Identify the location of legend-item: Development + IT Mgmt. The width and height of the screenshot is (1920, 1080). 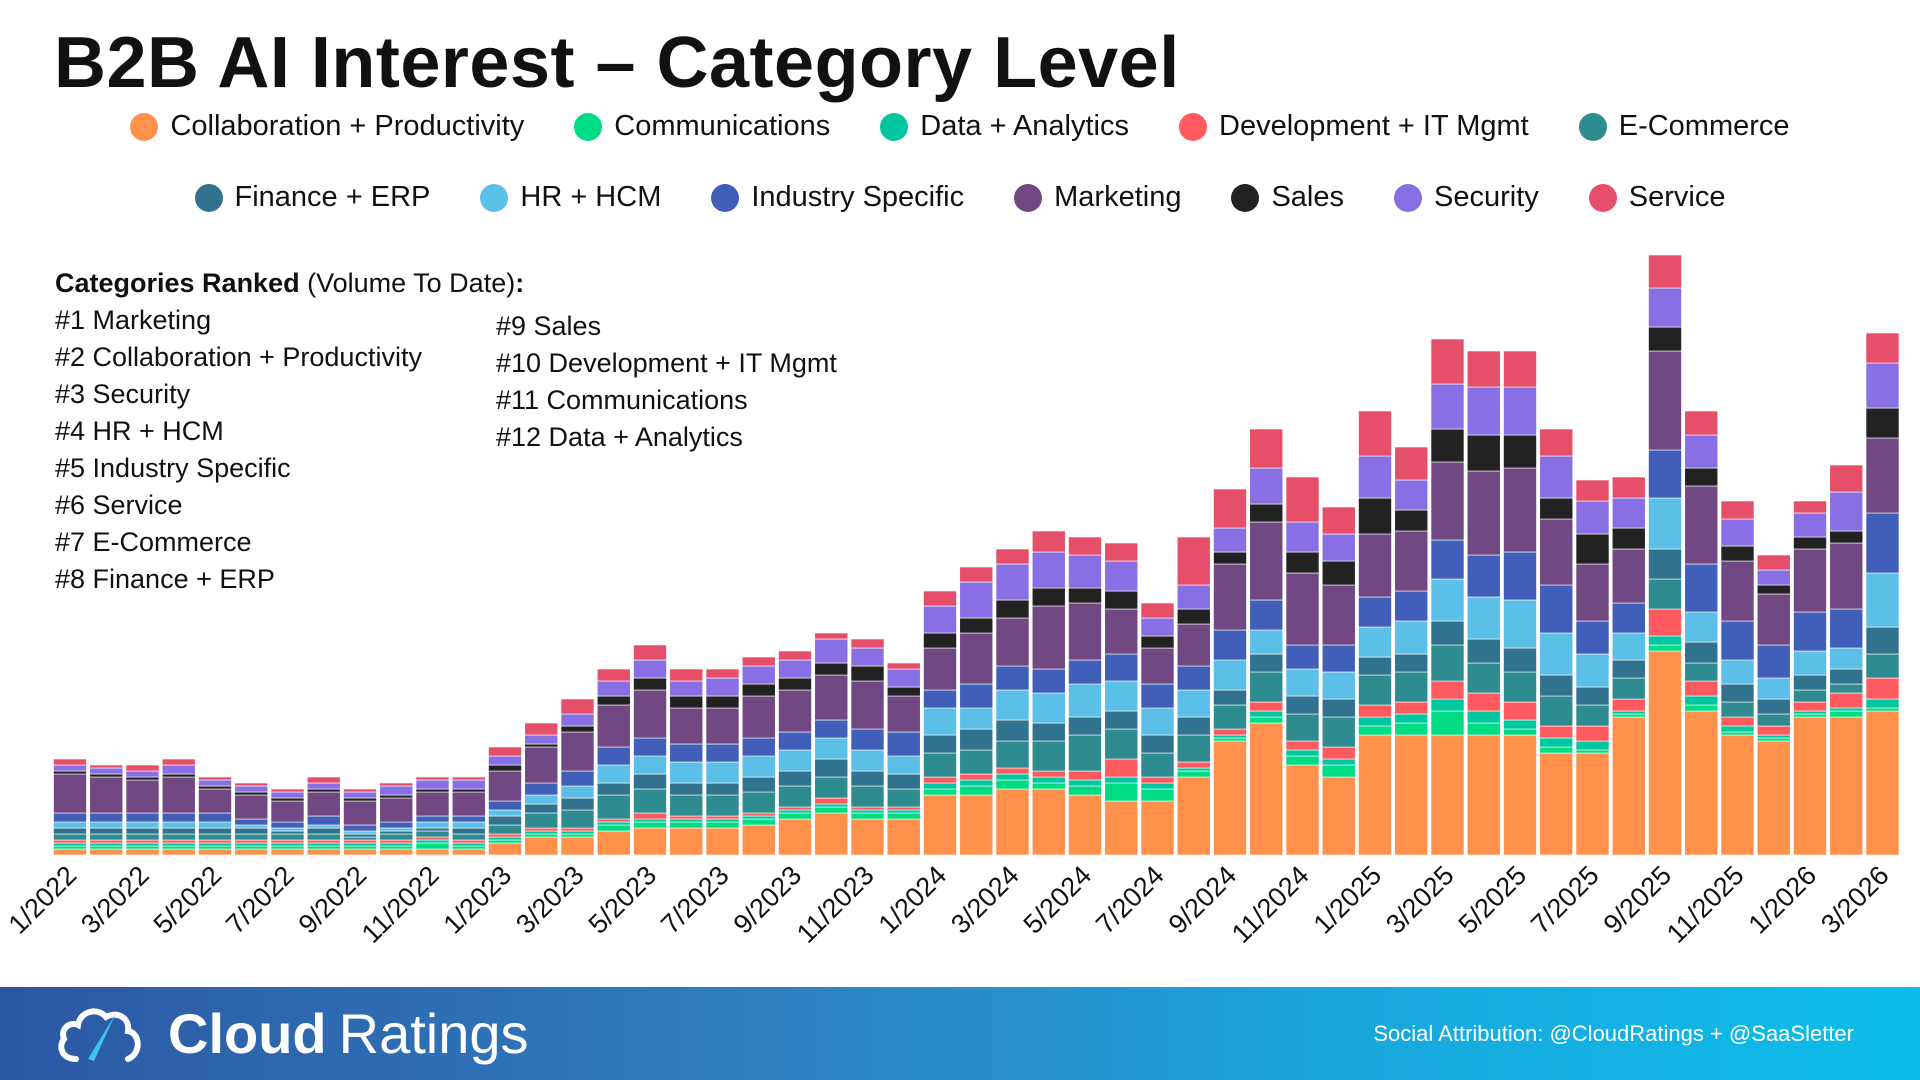
(1354, 126).